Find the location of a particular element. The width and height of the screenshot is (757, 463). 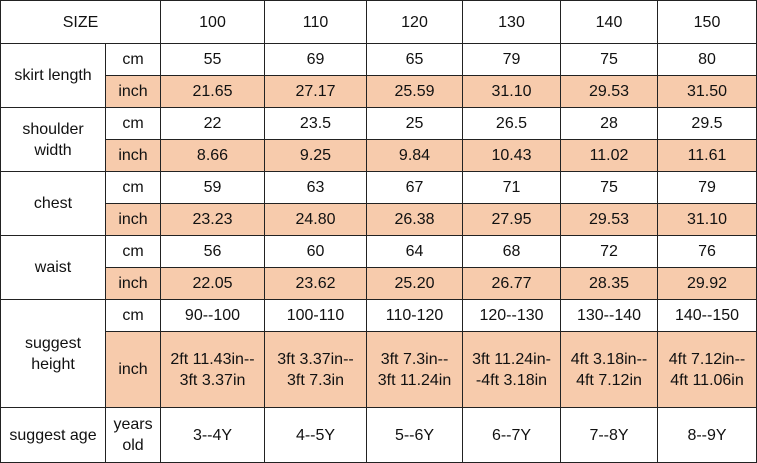

measure-row: chest cm 59 63 67 71 75 79 is located at coordinates (378, 203).